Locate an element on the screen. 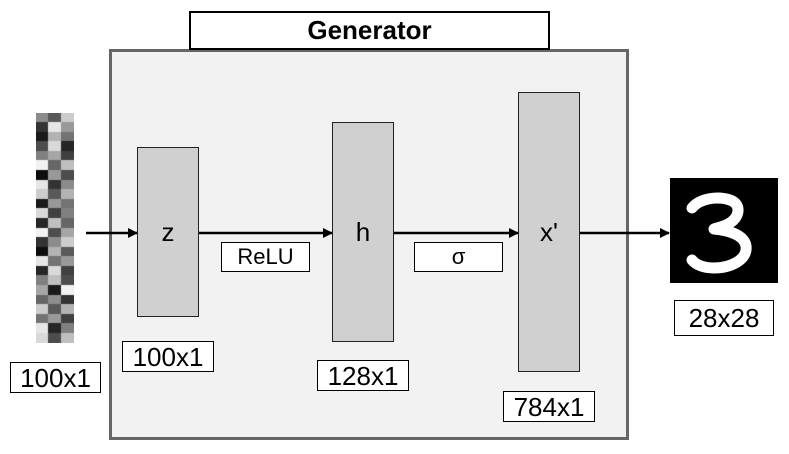 This screenshot has width=789, height=454. input-dim-label: 100x1 is located at coordinates (55, 377).